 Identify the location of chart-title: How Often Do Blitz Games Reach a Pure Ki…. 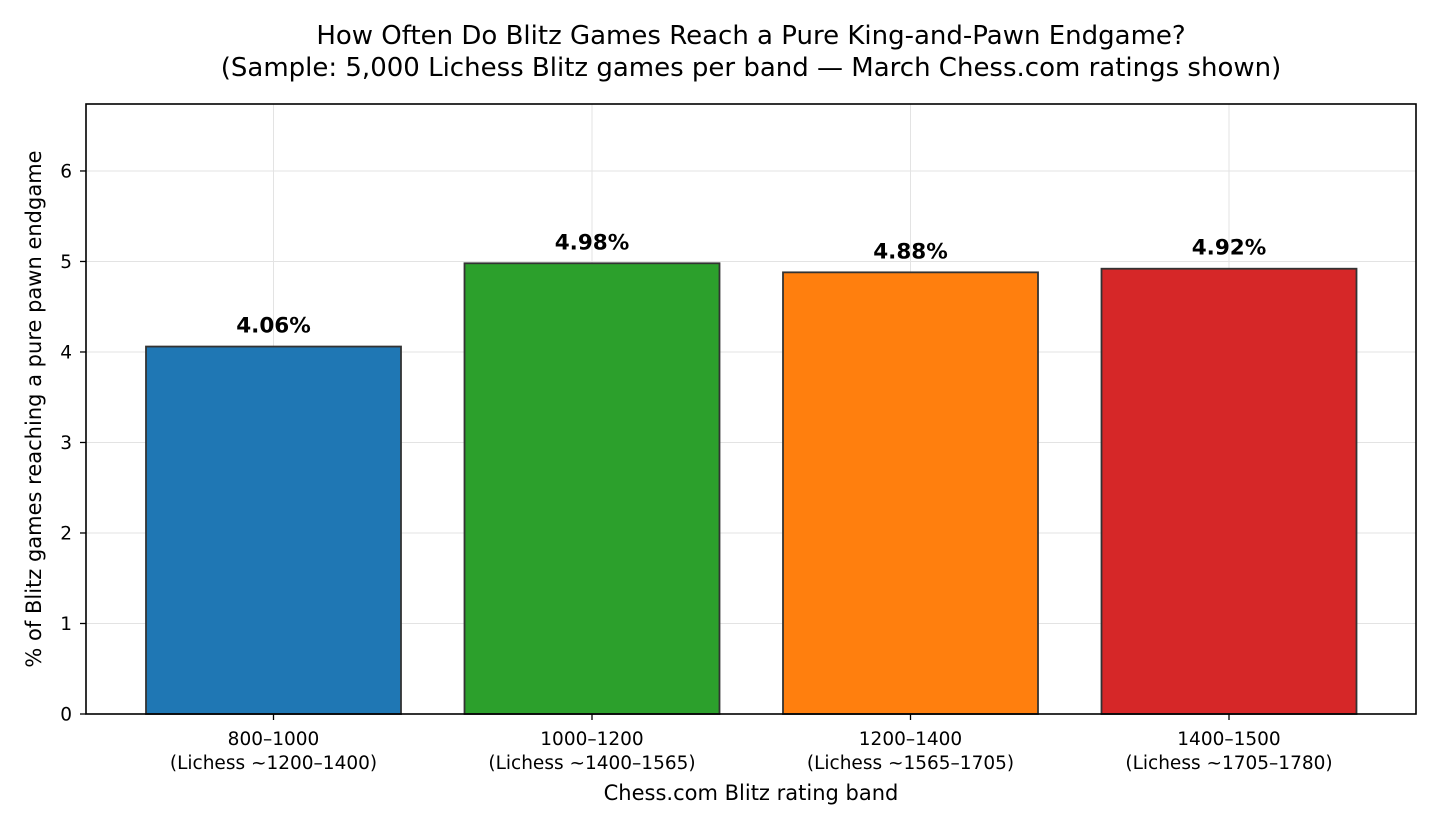
(750, 36).